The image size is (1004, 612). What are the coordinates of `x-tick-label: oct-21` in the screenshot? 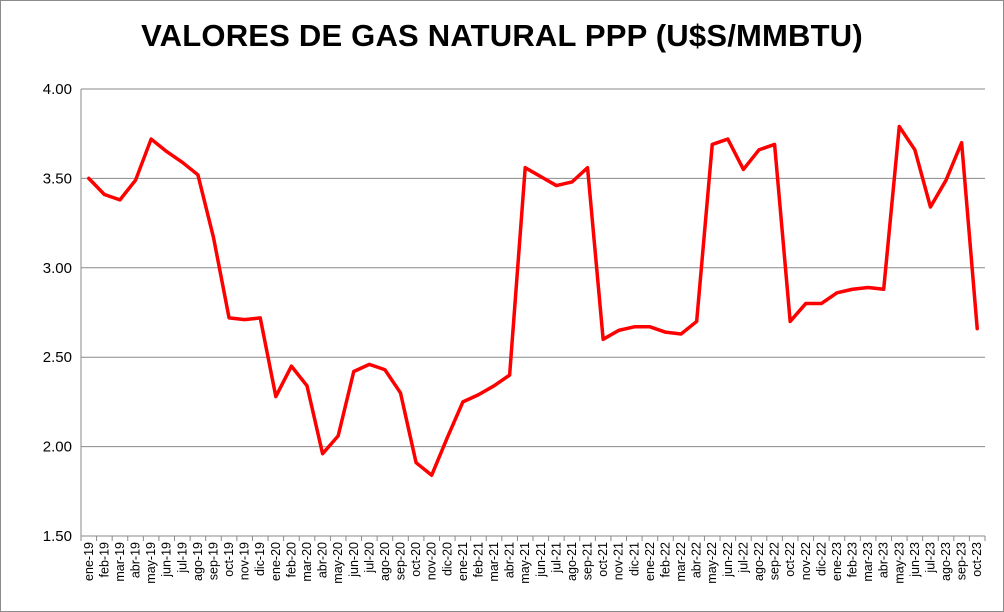 It's located at (603, 559).